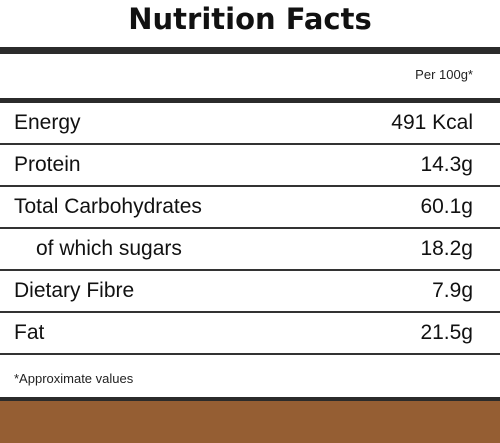 The height and width of the screenshot is (443, 500). Describe the element at coordinates (250, 334) in the screenshot. I see `nutrient-row-fat: Fat 21.5g` at that location.